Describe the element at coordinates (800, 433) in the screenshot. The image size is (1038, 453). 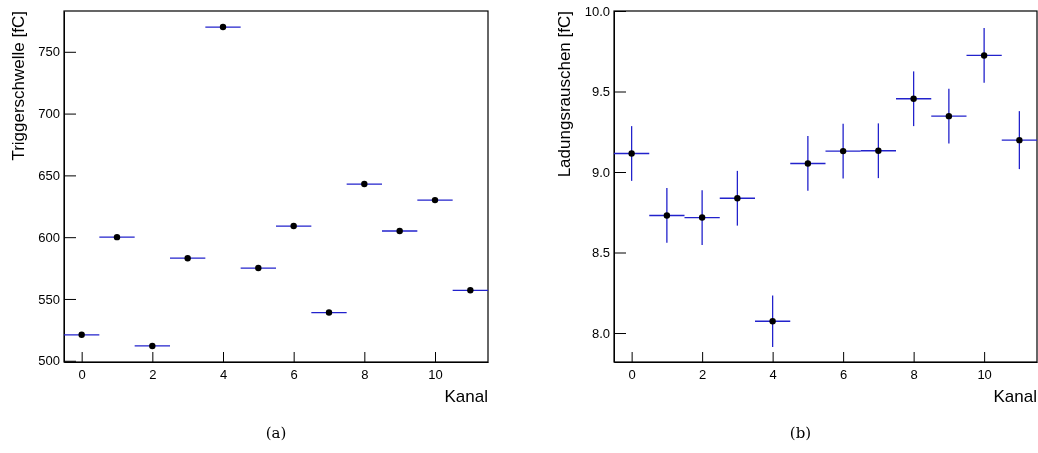
I see `text: (b)` at that location.